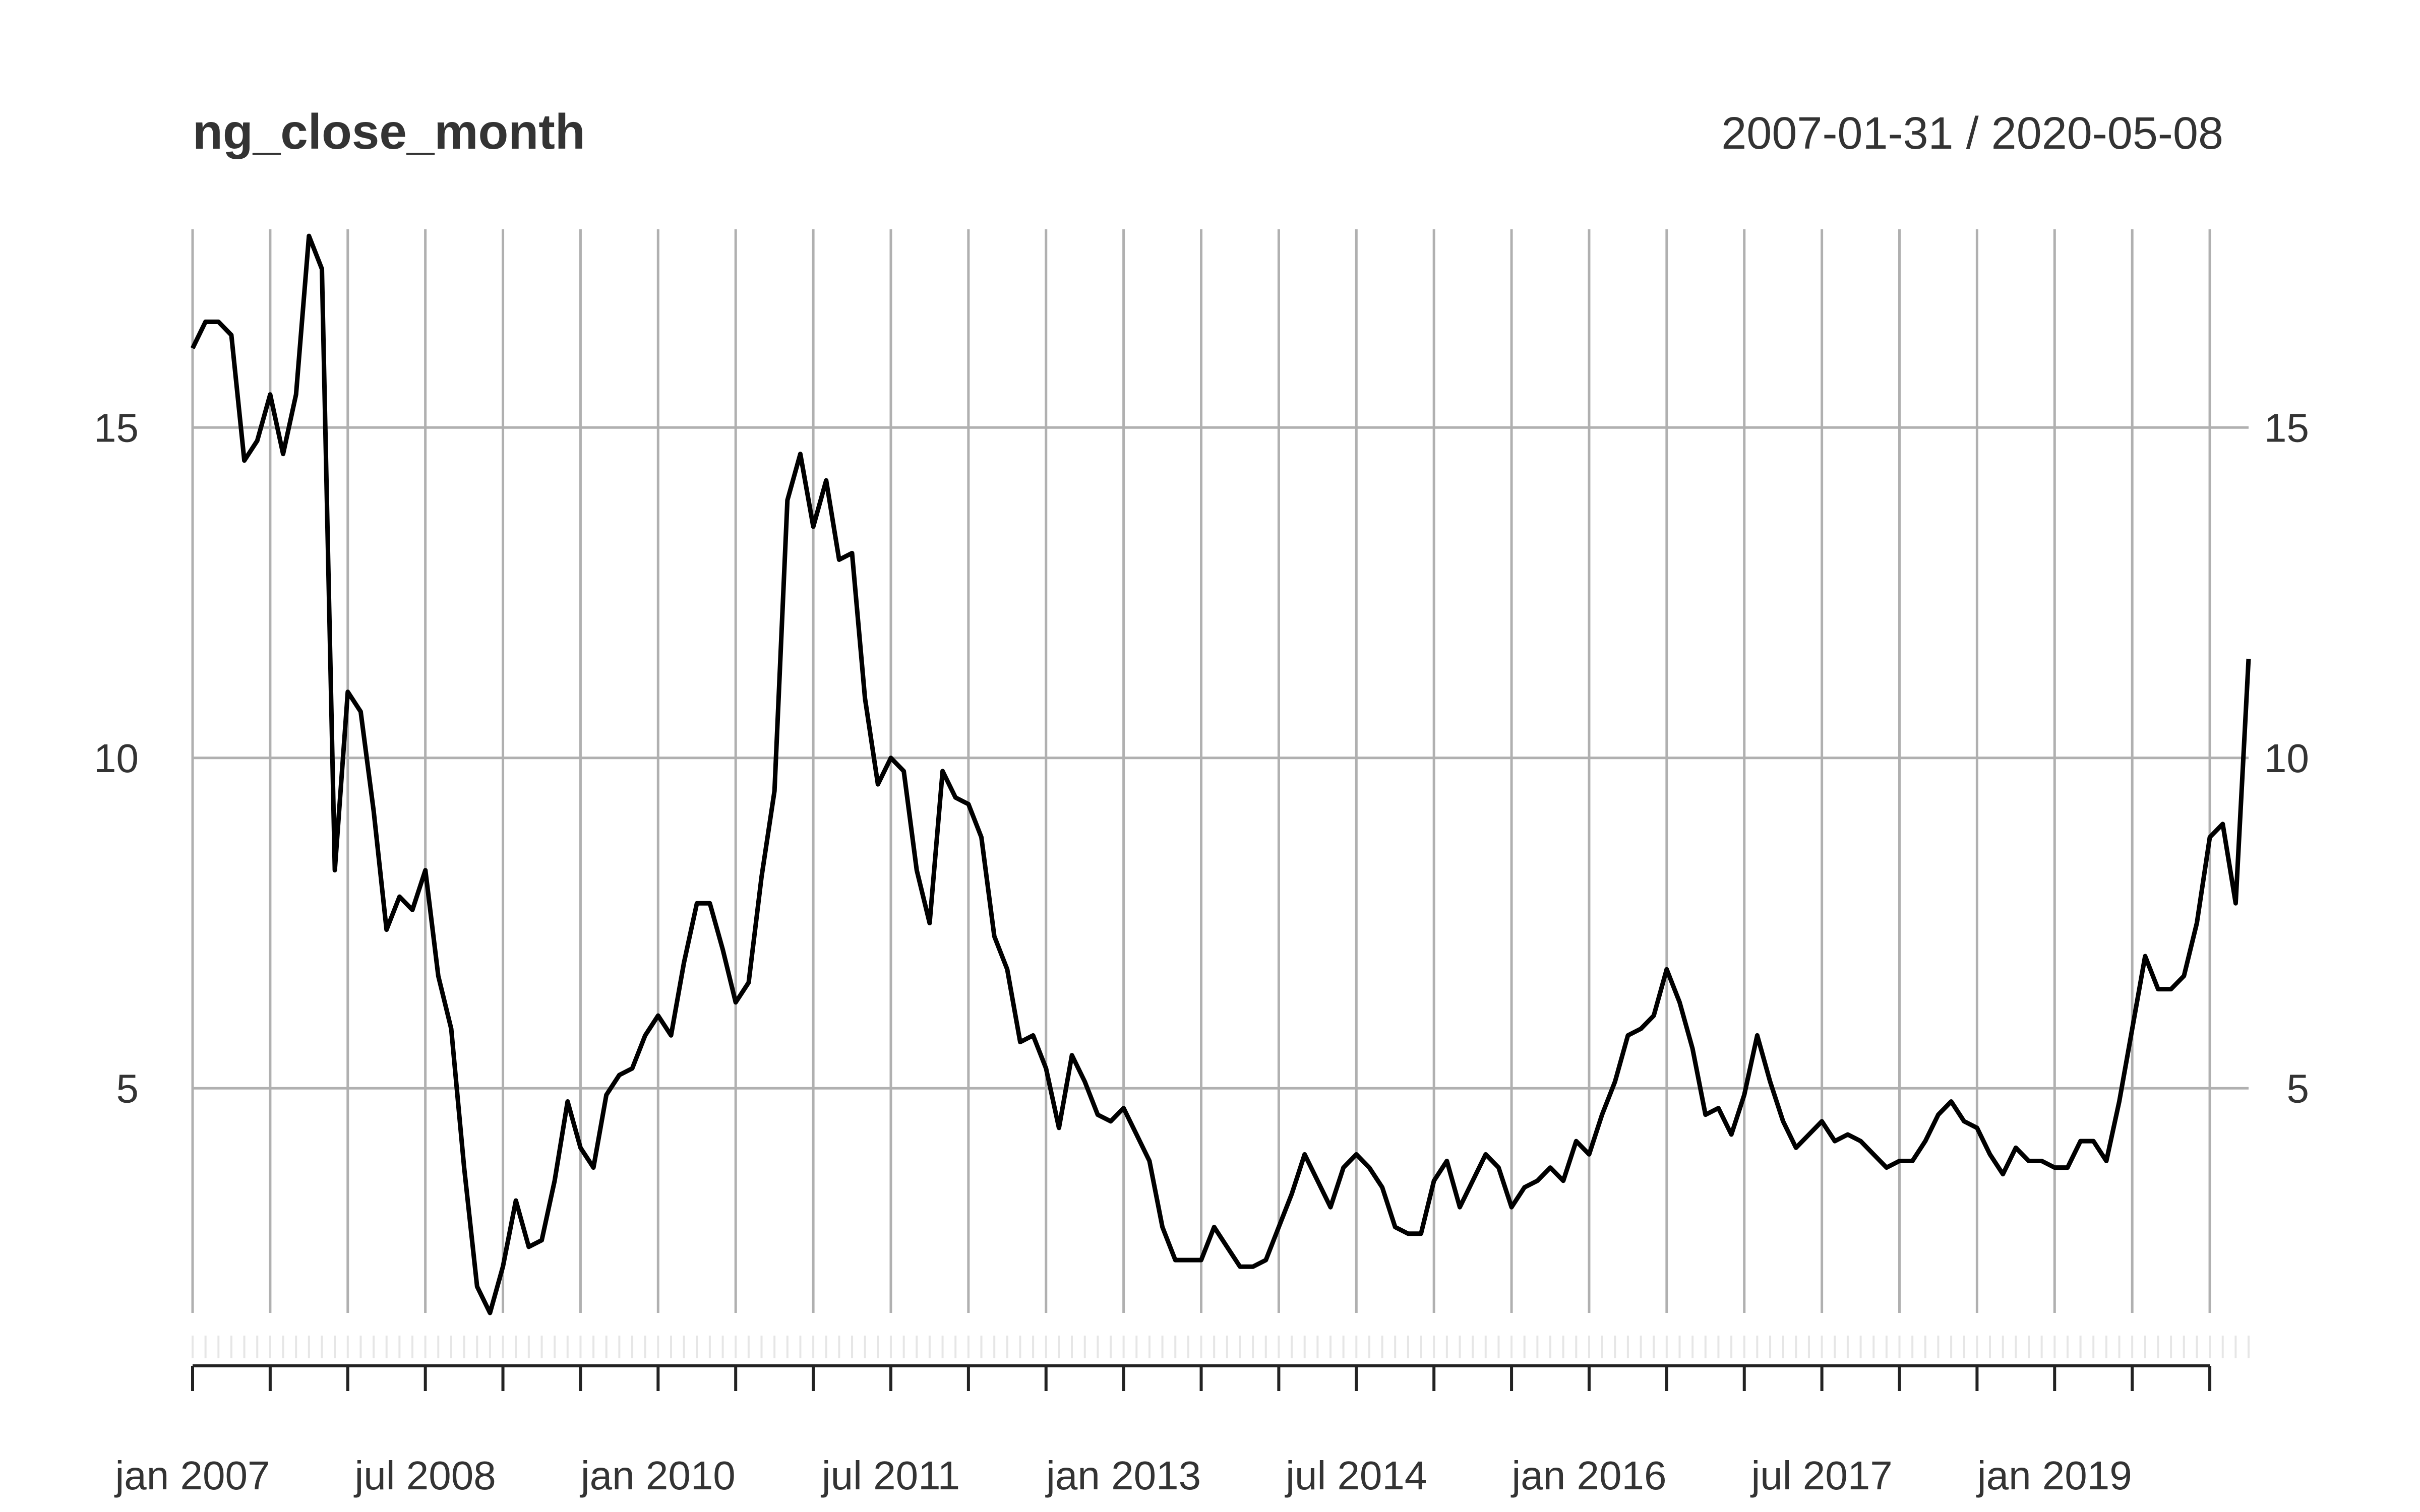 Image resolution: width=2420 pixels, height=1512 pixels. I want to click on x-tick-label: jul 2017, so click(1821, 1476).